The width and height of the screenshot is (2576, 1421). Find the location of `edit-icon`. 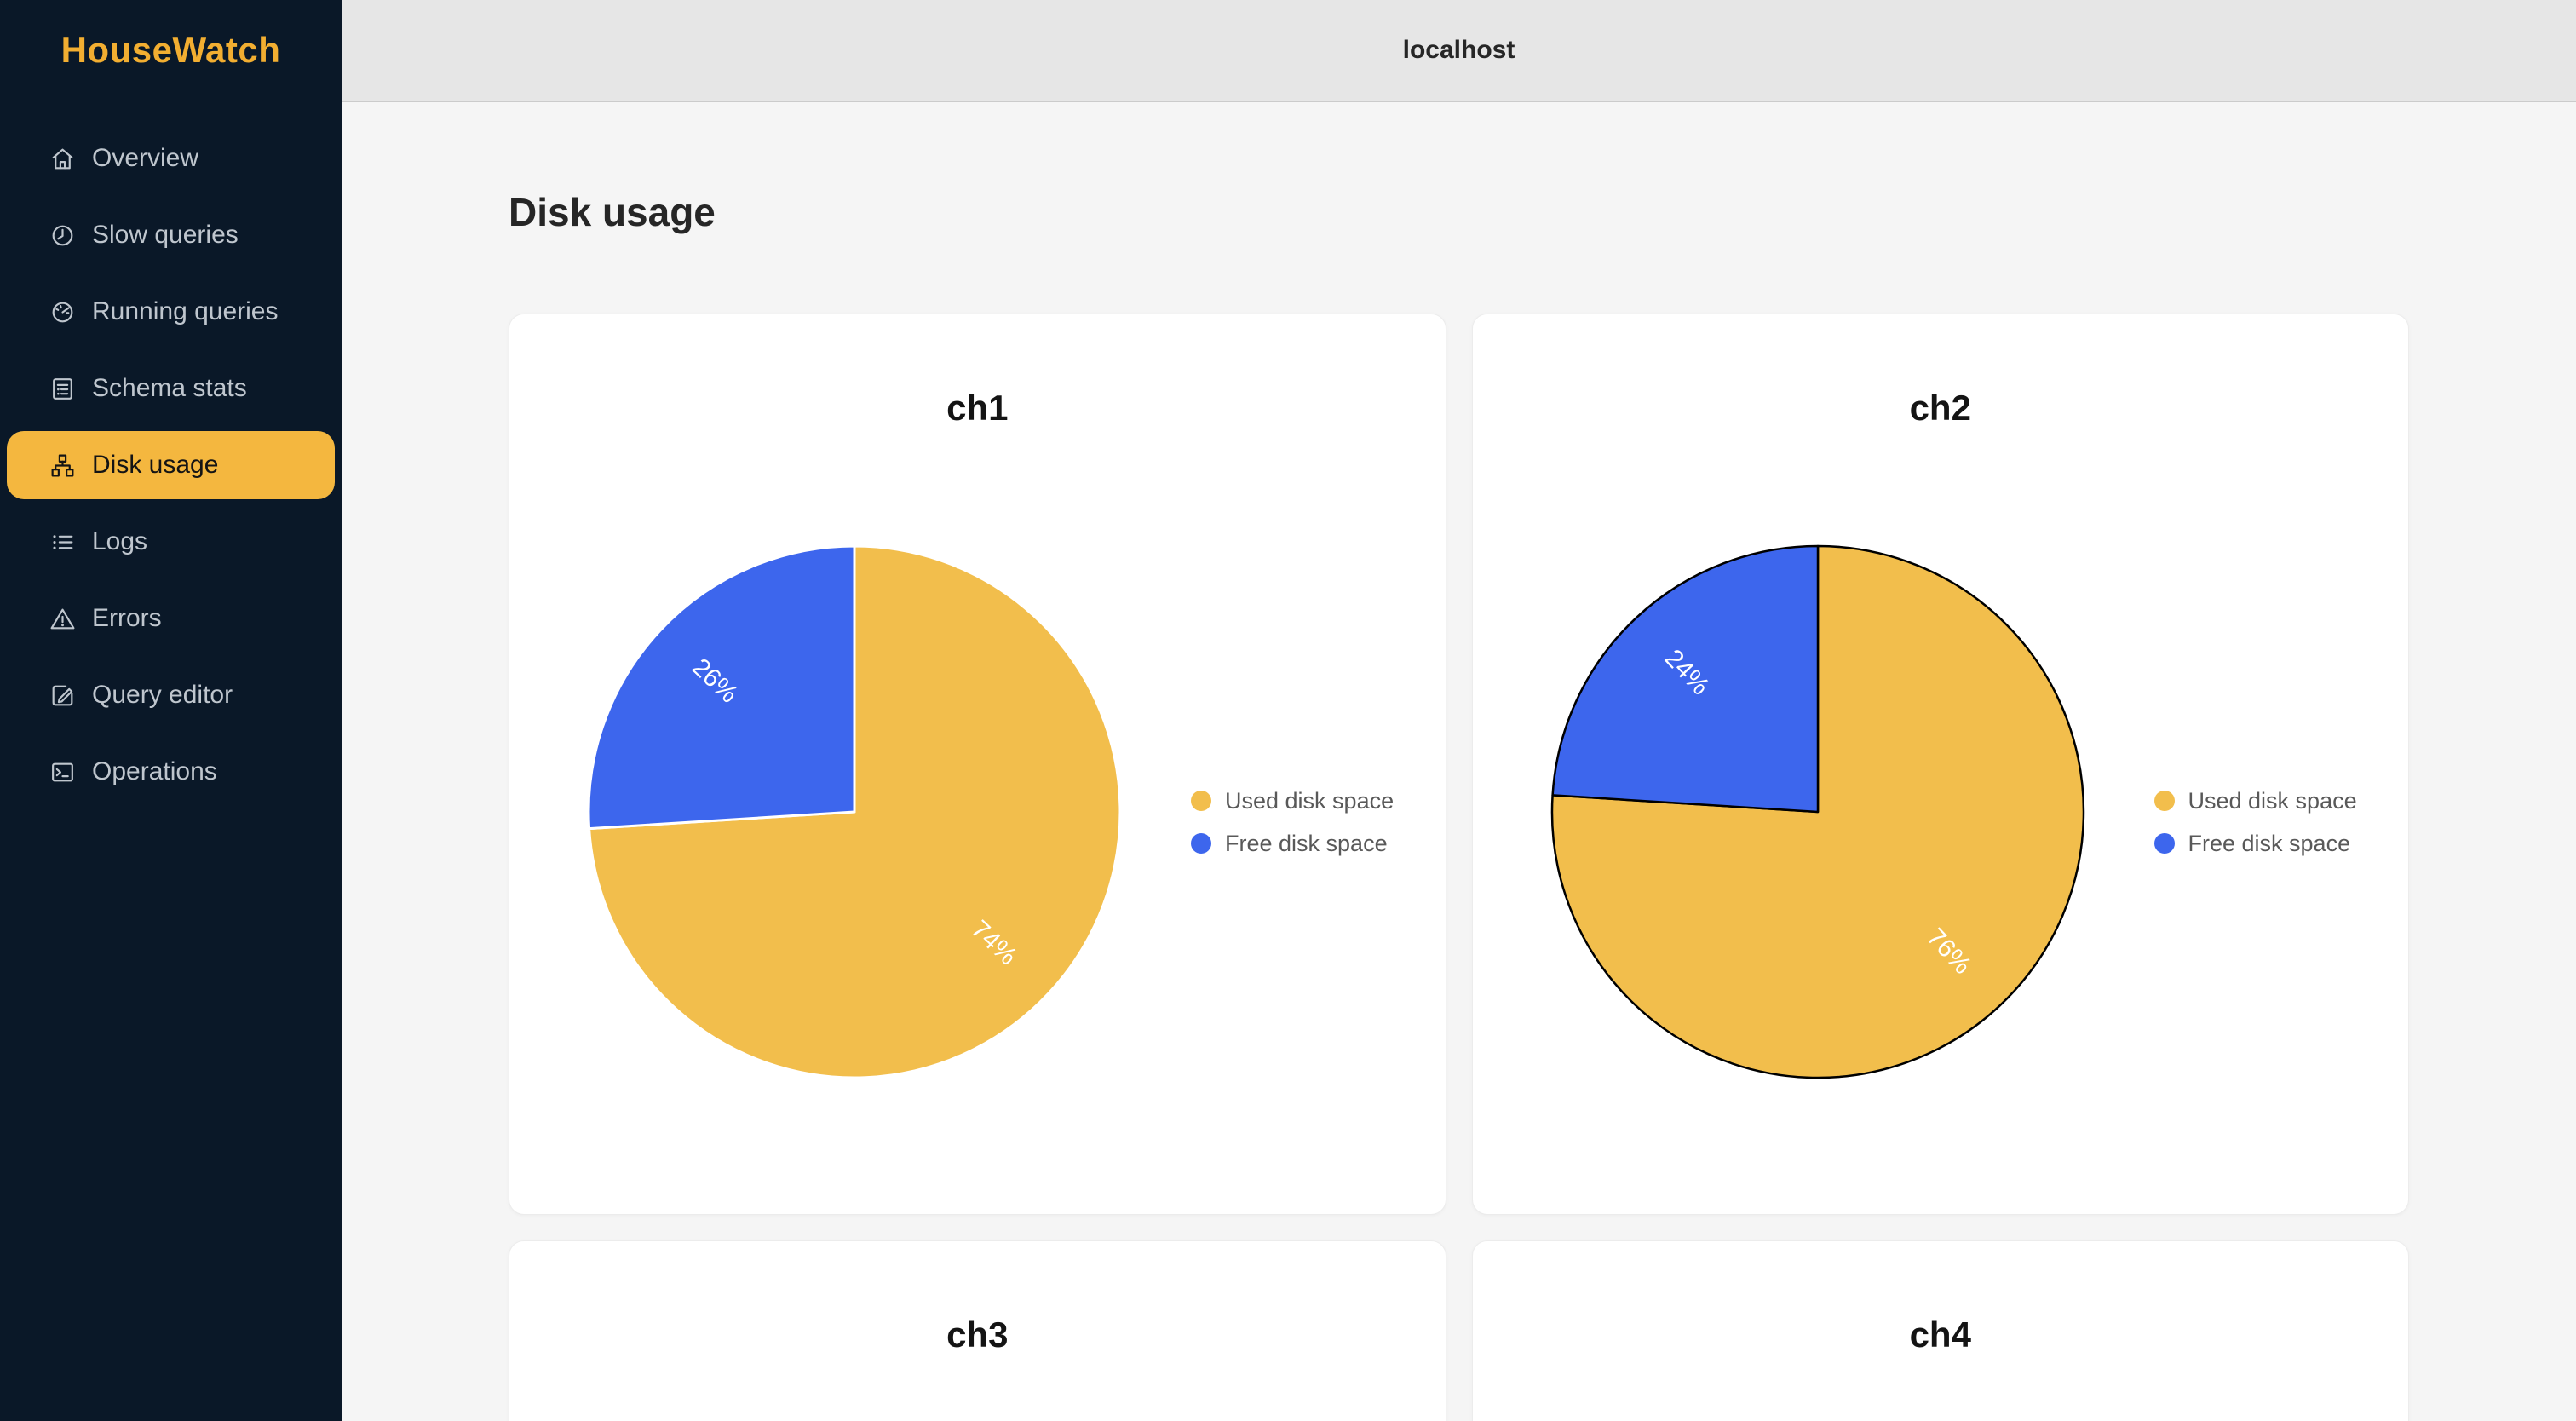

edit-icon is located at coordinates (63, 696).